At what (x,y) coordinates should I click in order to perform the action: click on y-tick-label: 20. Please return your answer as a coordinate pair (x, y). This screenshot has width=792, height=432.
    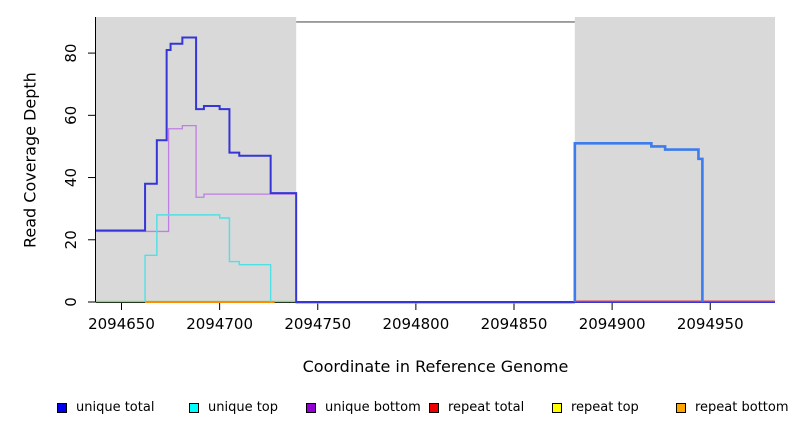
    Looking at the image, I should click on (71, 239).